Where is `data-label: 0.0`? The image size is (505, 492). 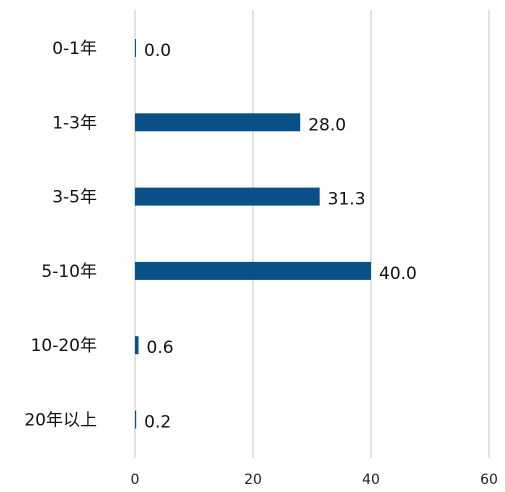 data-label: 0.0 is located at coordinates (157, 51).